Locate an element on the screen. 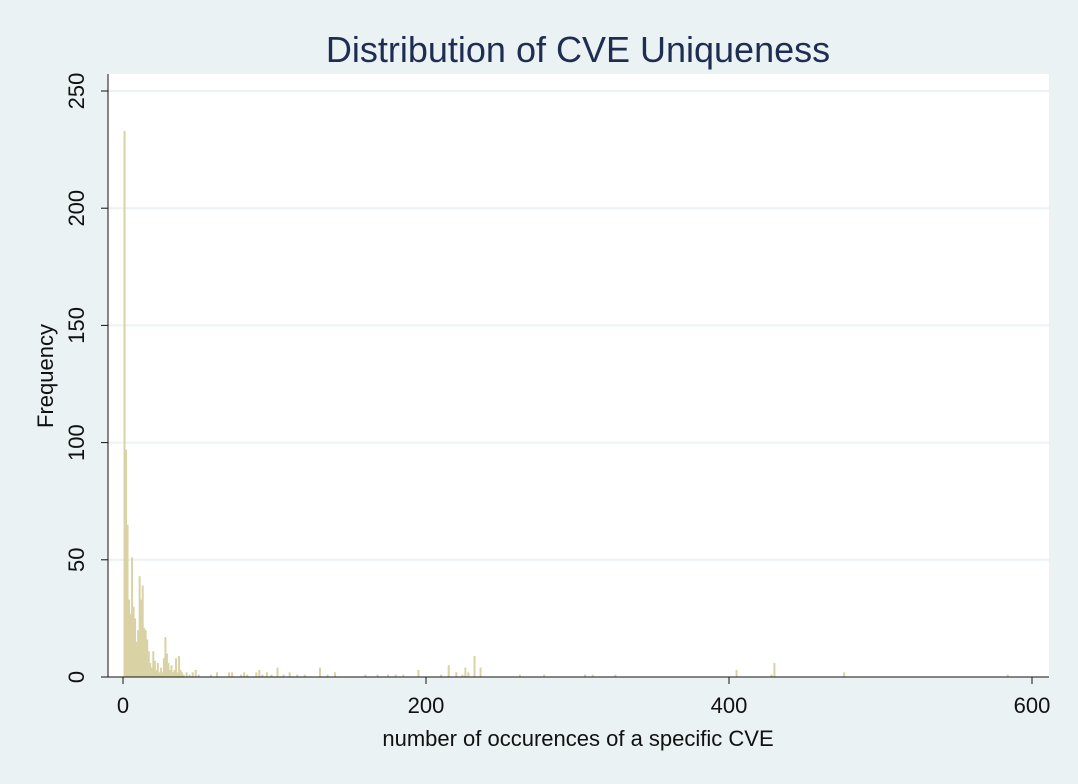  chart-title: Distribution of CVE Uniqueness is located at coordinates (578, 49).